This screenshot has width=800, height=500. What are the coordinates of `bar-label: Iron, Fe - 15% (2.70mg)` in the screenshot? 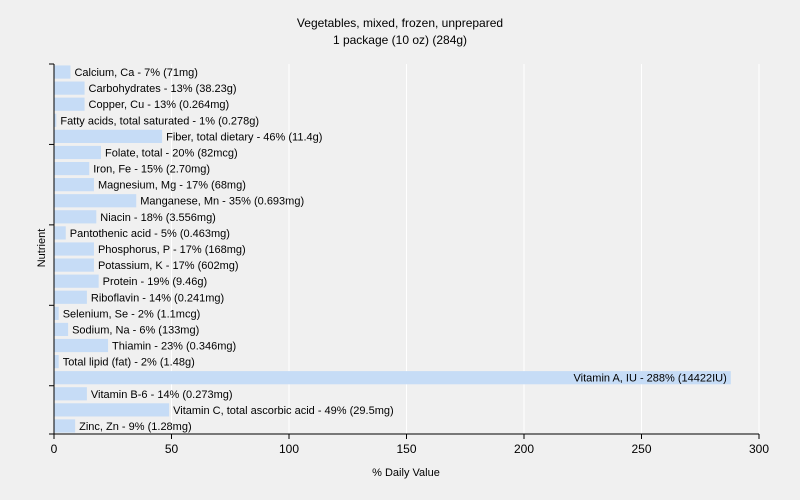 It's located at (151, 170).